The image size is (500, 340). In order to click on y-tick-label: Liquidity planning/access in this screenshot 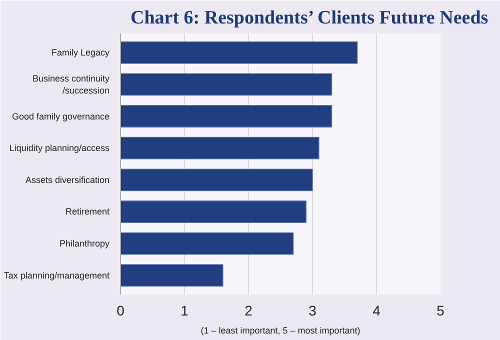, I will do `click(59, 148)`.